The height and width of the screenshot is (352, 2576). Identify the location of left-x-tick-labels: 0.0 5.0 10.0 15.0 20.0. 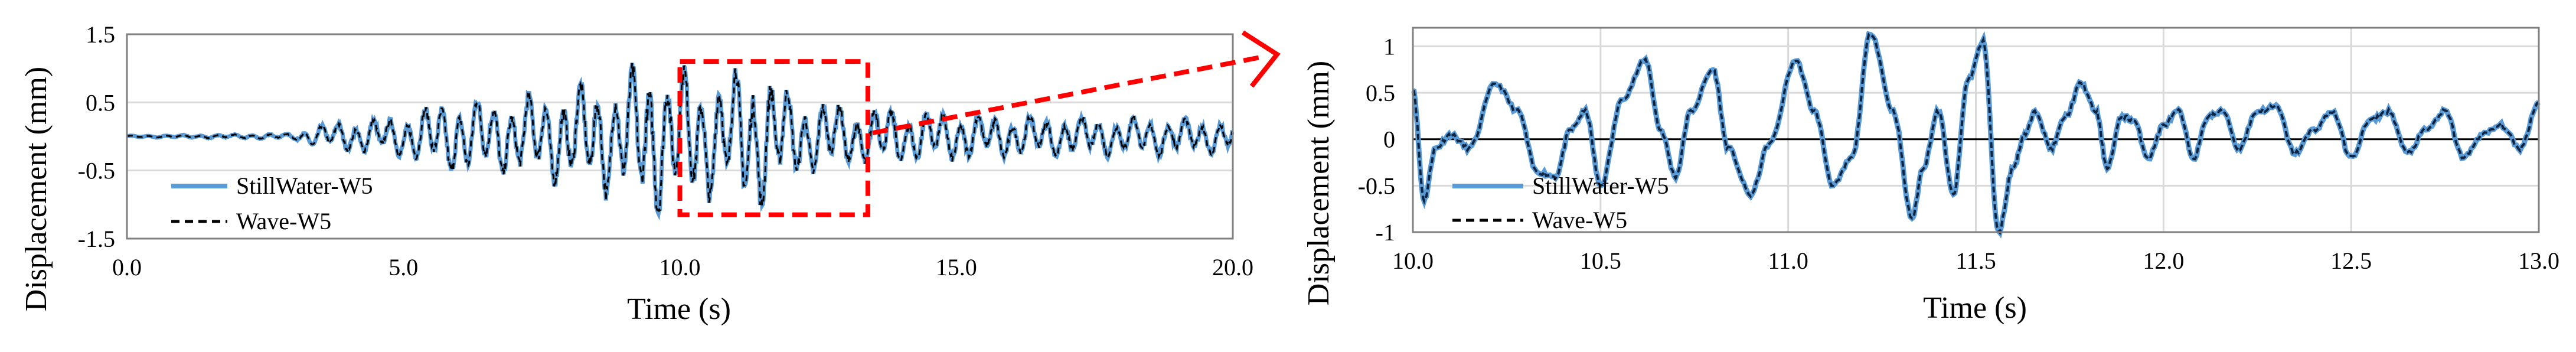
(682, 267).